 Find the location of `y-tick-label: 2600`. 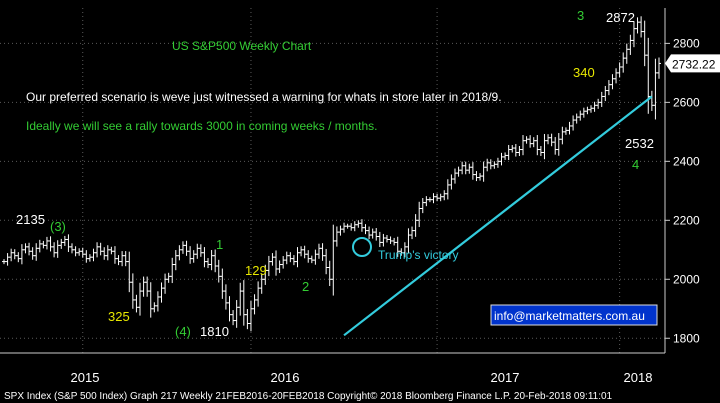

y-tick-label: 2600 is located at coordinates (686, 102).